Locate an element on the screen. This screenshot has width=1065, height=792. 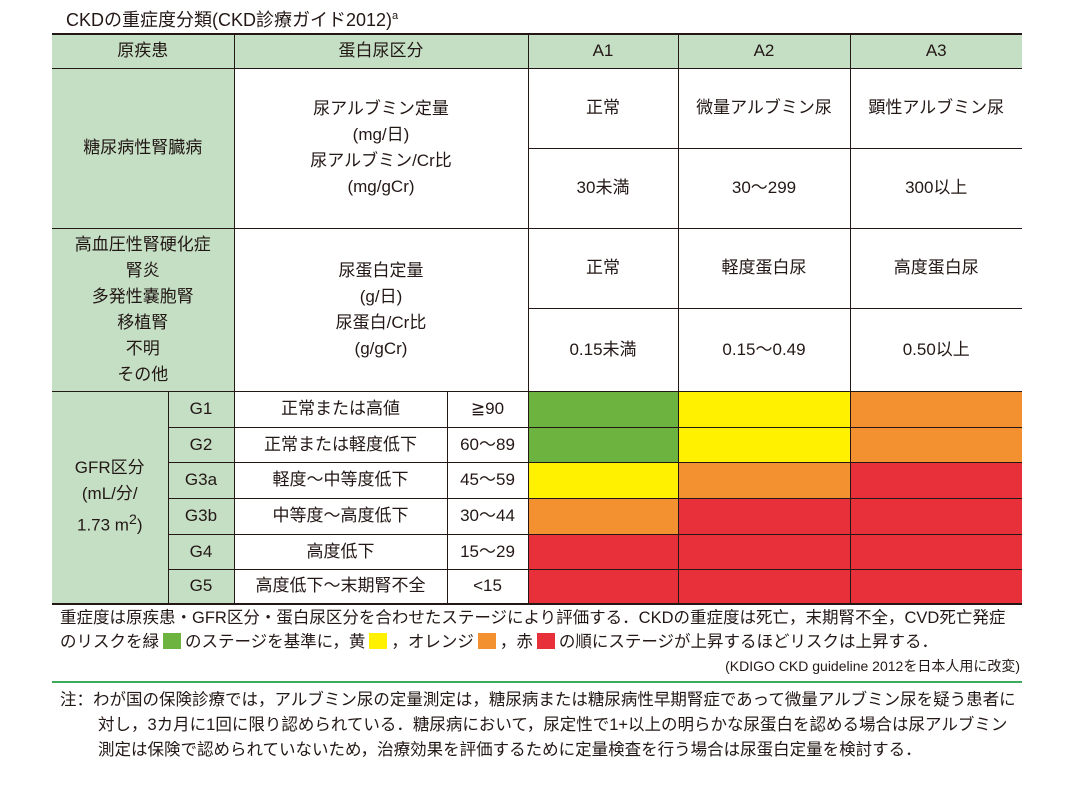
diabetes-range-a1: 30未満 is located at coordinates (603, 188).